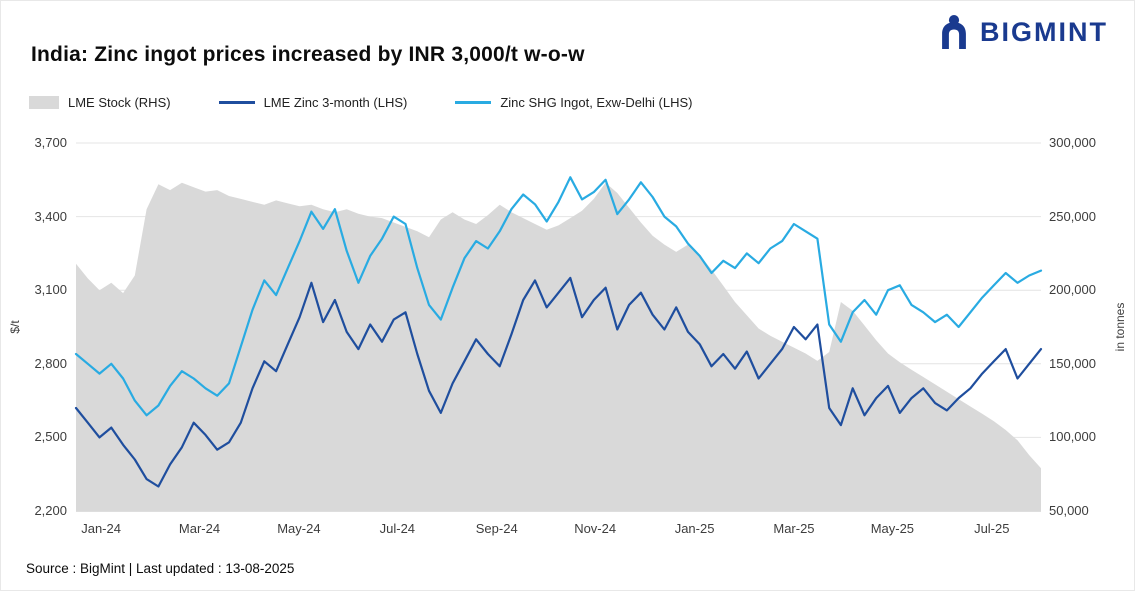  I want to click on lhs-tick-label: 2,200, so click(50, 510).